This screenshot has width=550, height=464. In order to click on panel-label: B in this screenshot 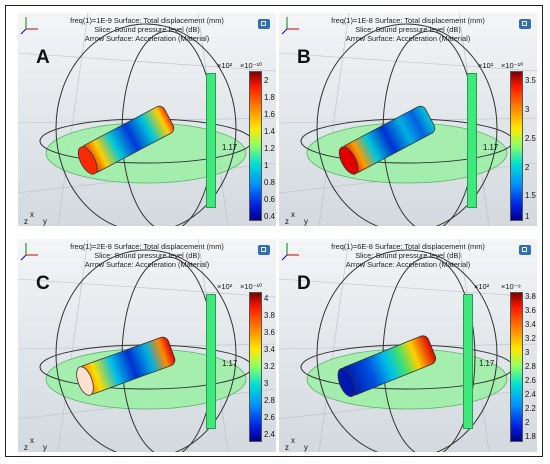, I will do `click(304, 57)`.